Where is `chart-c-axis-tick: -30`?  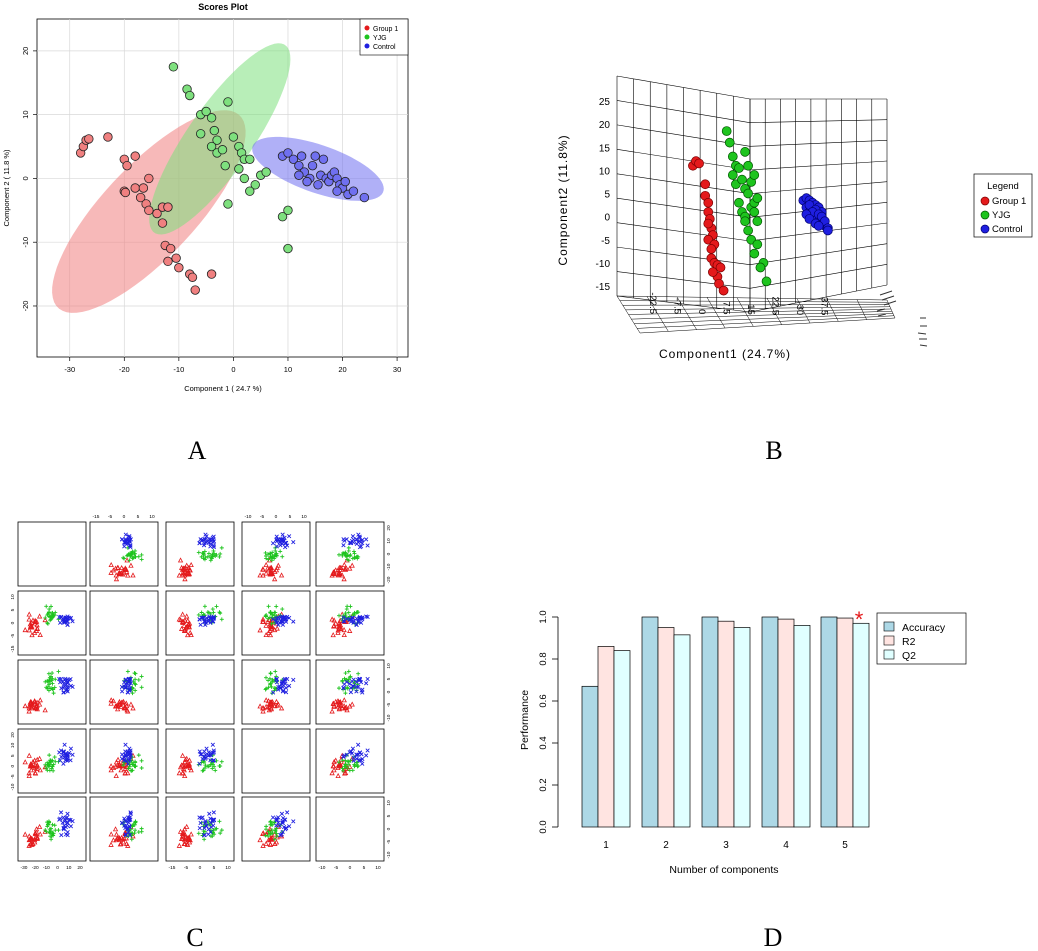
chart-c-axis-tick: -30 is located at coordinates (24, 868).